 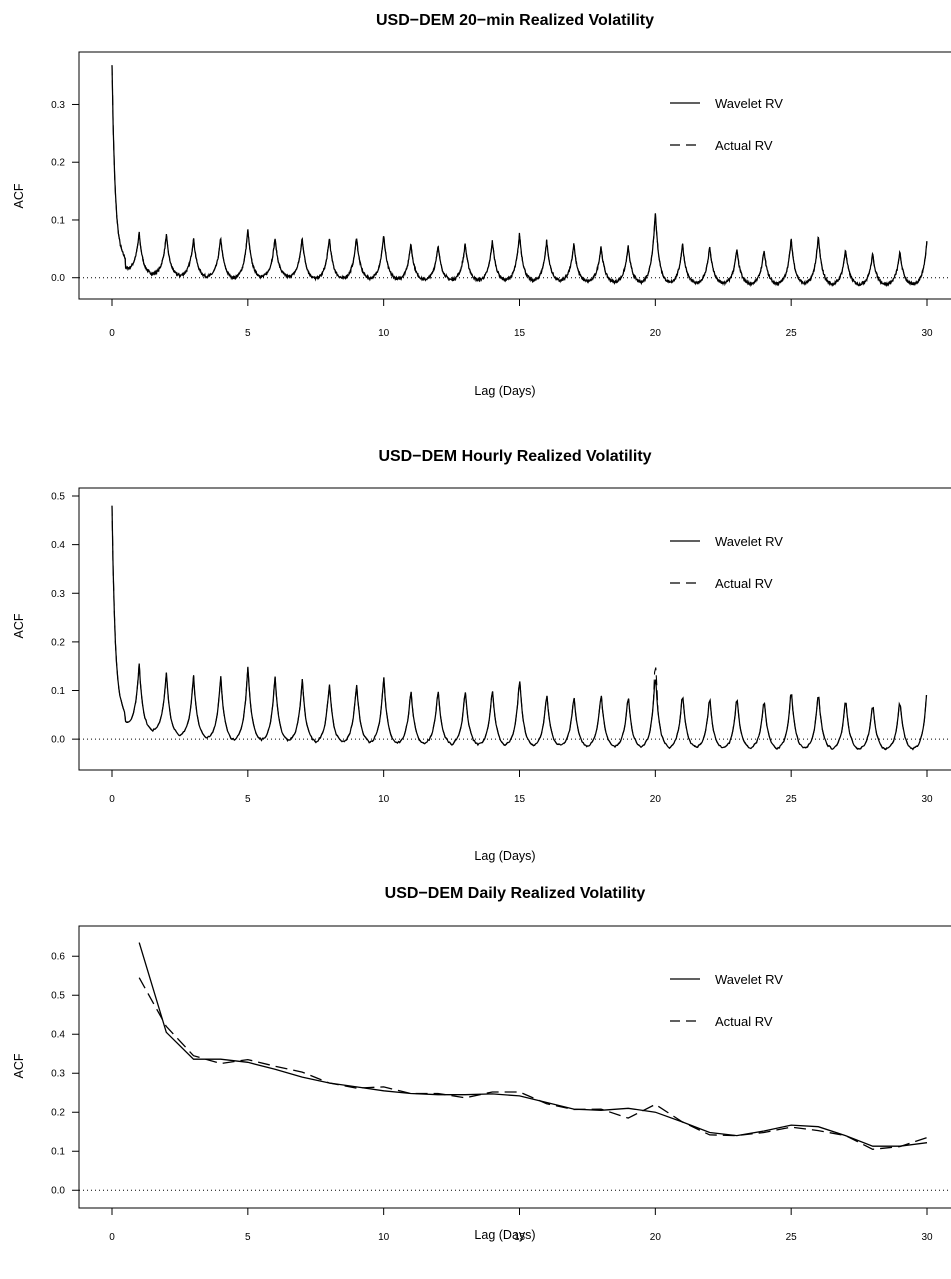 What do you see at coordinates (515, 893) in the screenshot?
I see `chart-title: USD−DEM Daily Realized Volatility` at bounding box center [515, 893].